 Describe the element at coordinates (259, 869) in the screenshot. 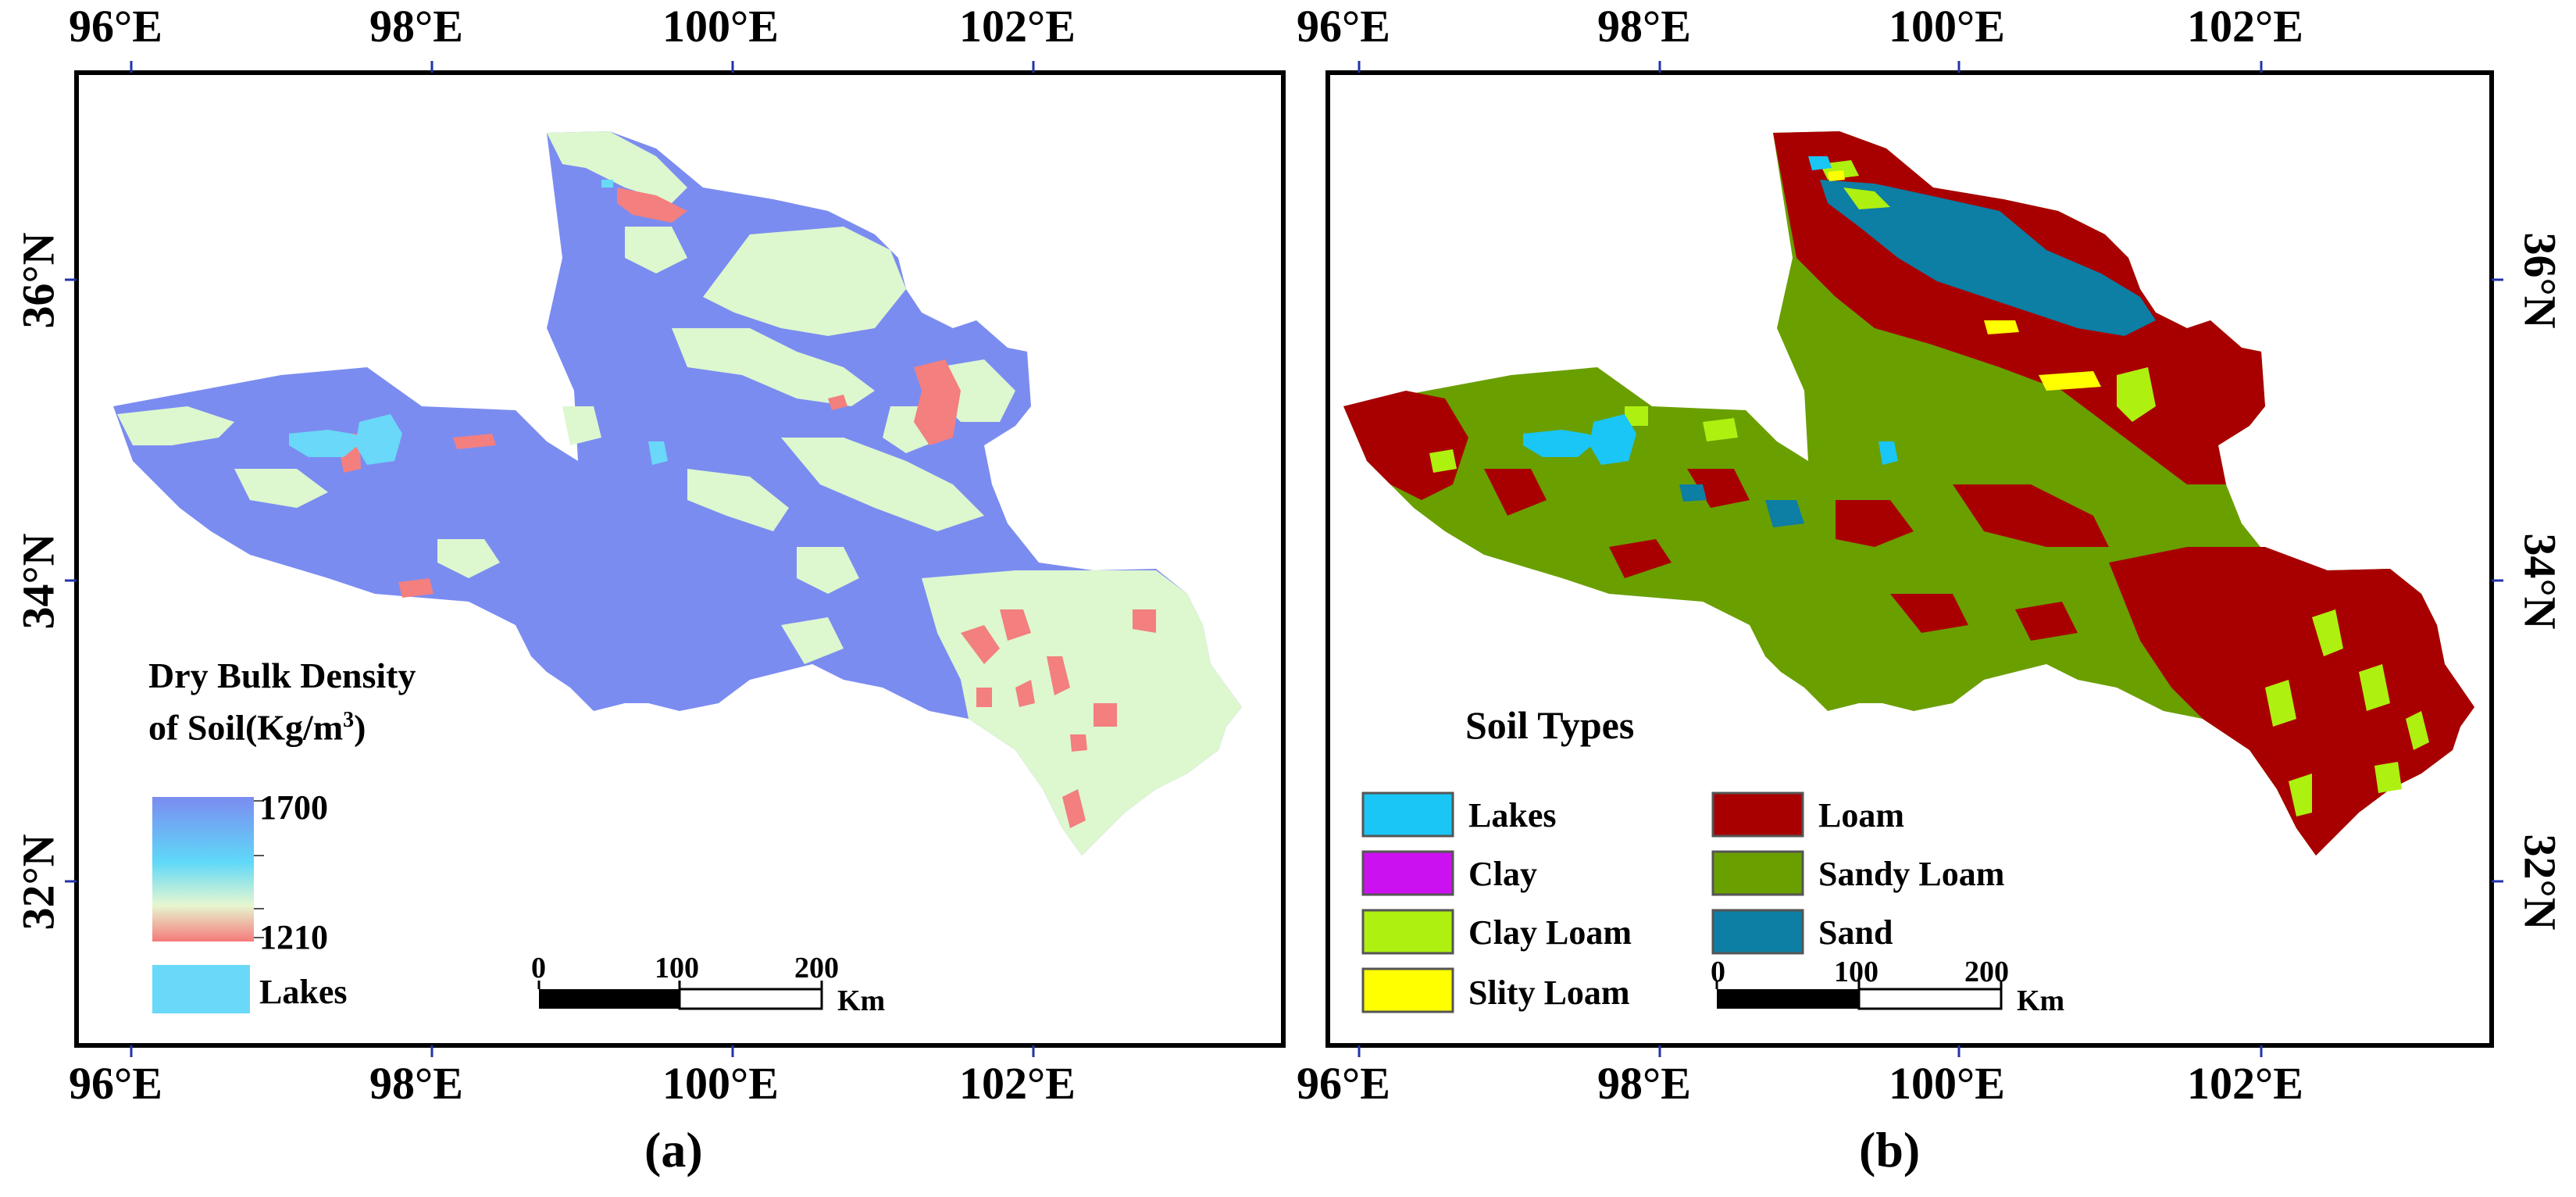

I see `gradient-ticks` at that location.